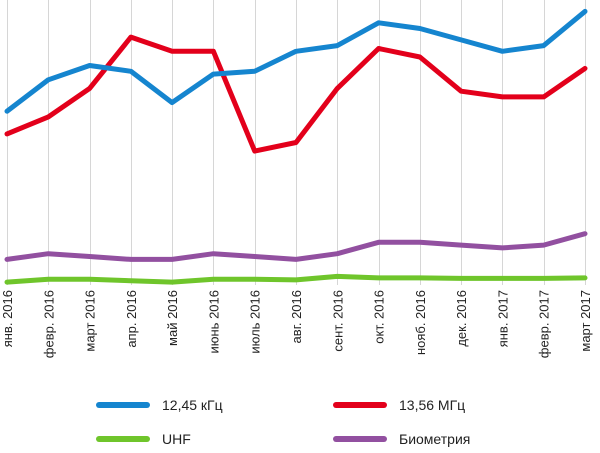 The image size is (600, 453). I want to click on x-tick-label: июнь 2016, so click(213, 322).